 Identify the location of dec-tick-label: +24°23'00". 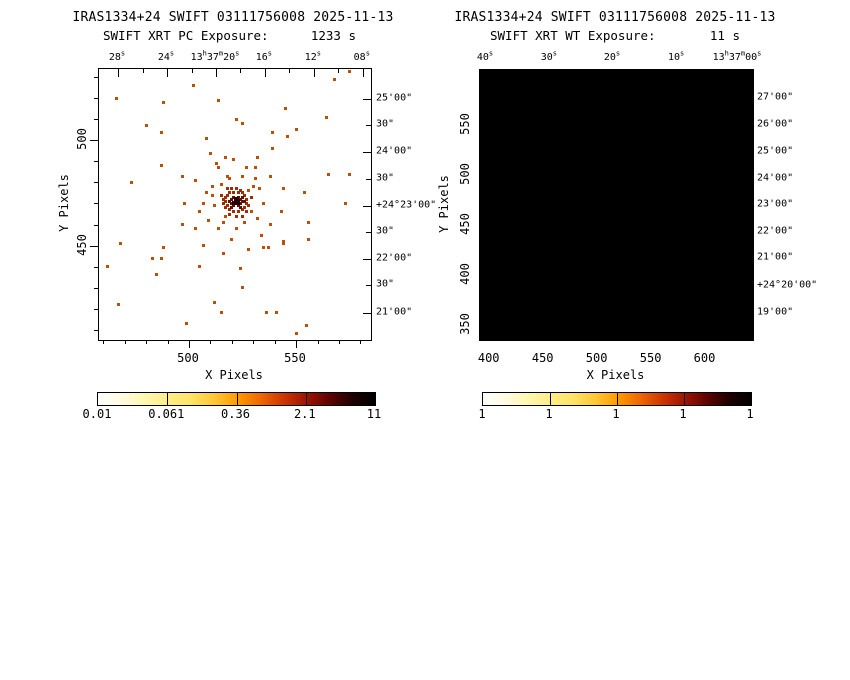
(406, 205).